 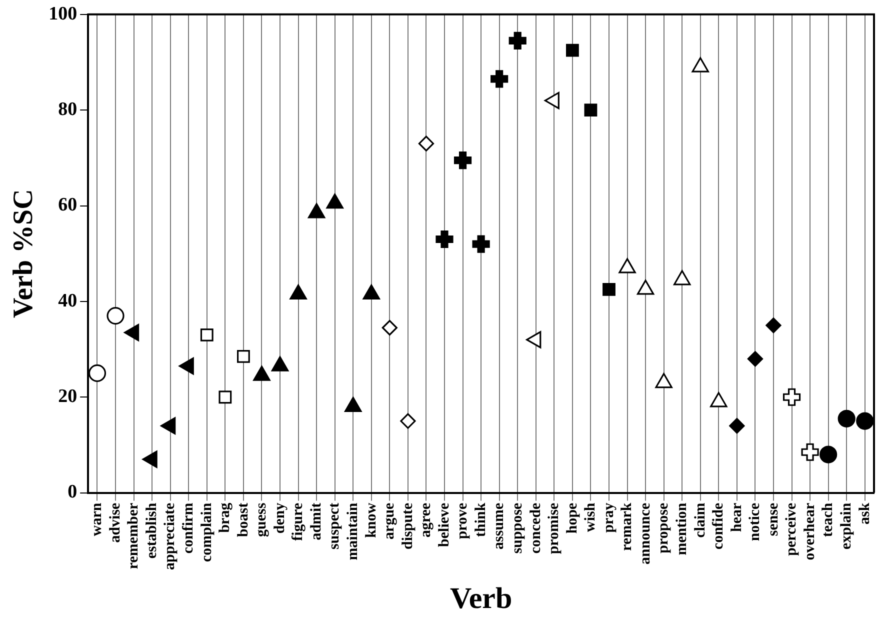 I want to click on x-tick-label: overhear, so click(x=810, y=531).